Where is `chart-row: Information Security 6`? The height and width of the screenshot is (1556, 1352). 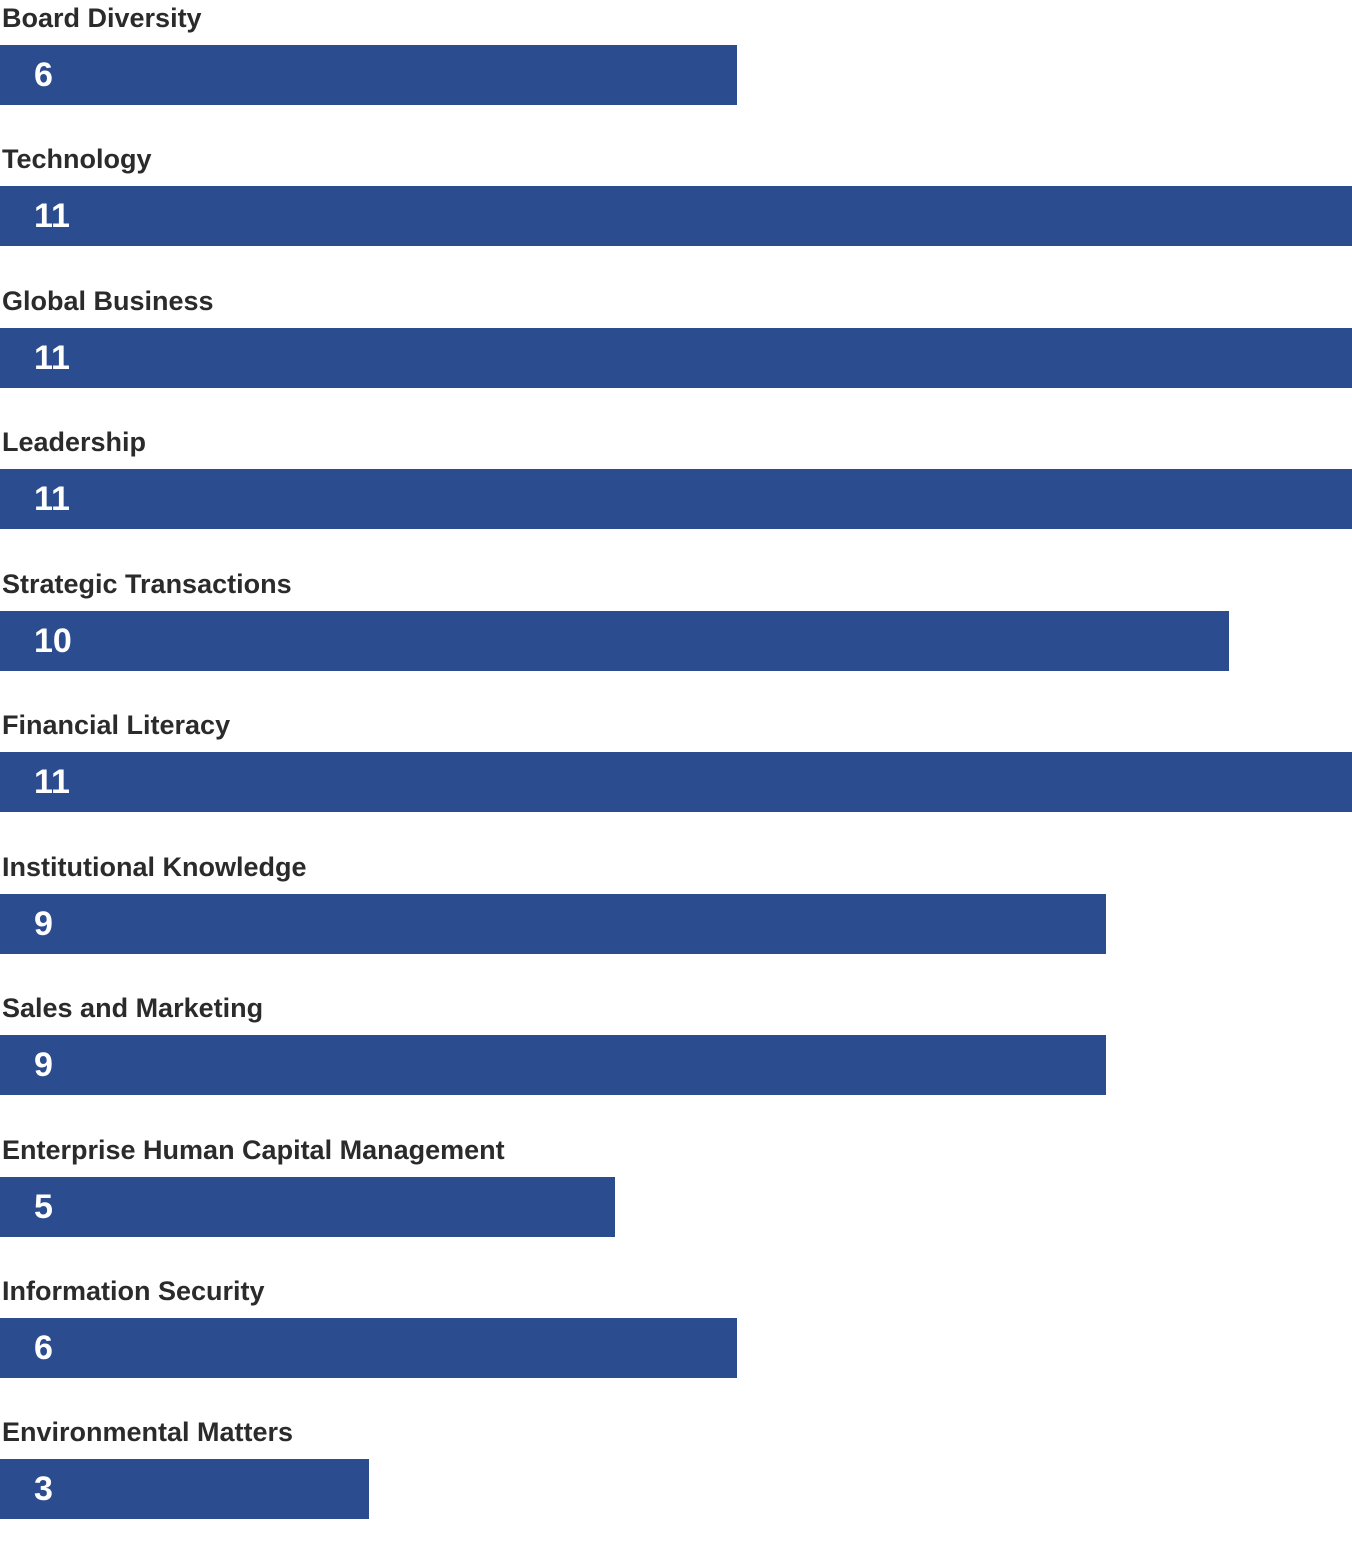
chart-row: Information Security 6 is located at coordinates (676, 1343).